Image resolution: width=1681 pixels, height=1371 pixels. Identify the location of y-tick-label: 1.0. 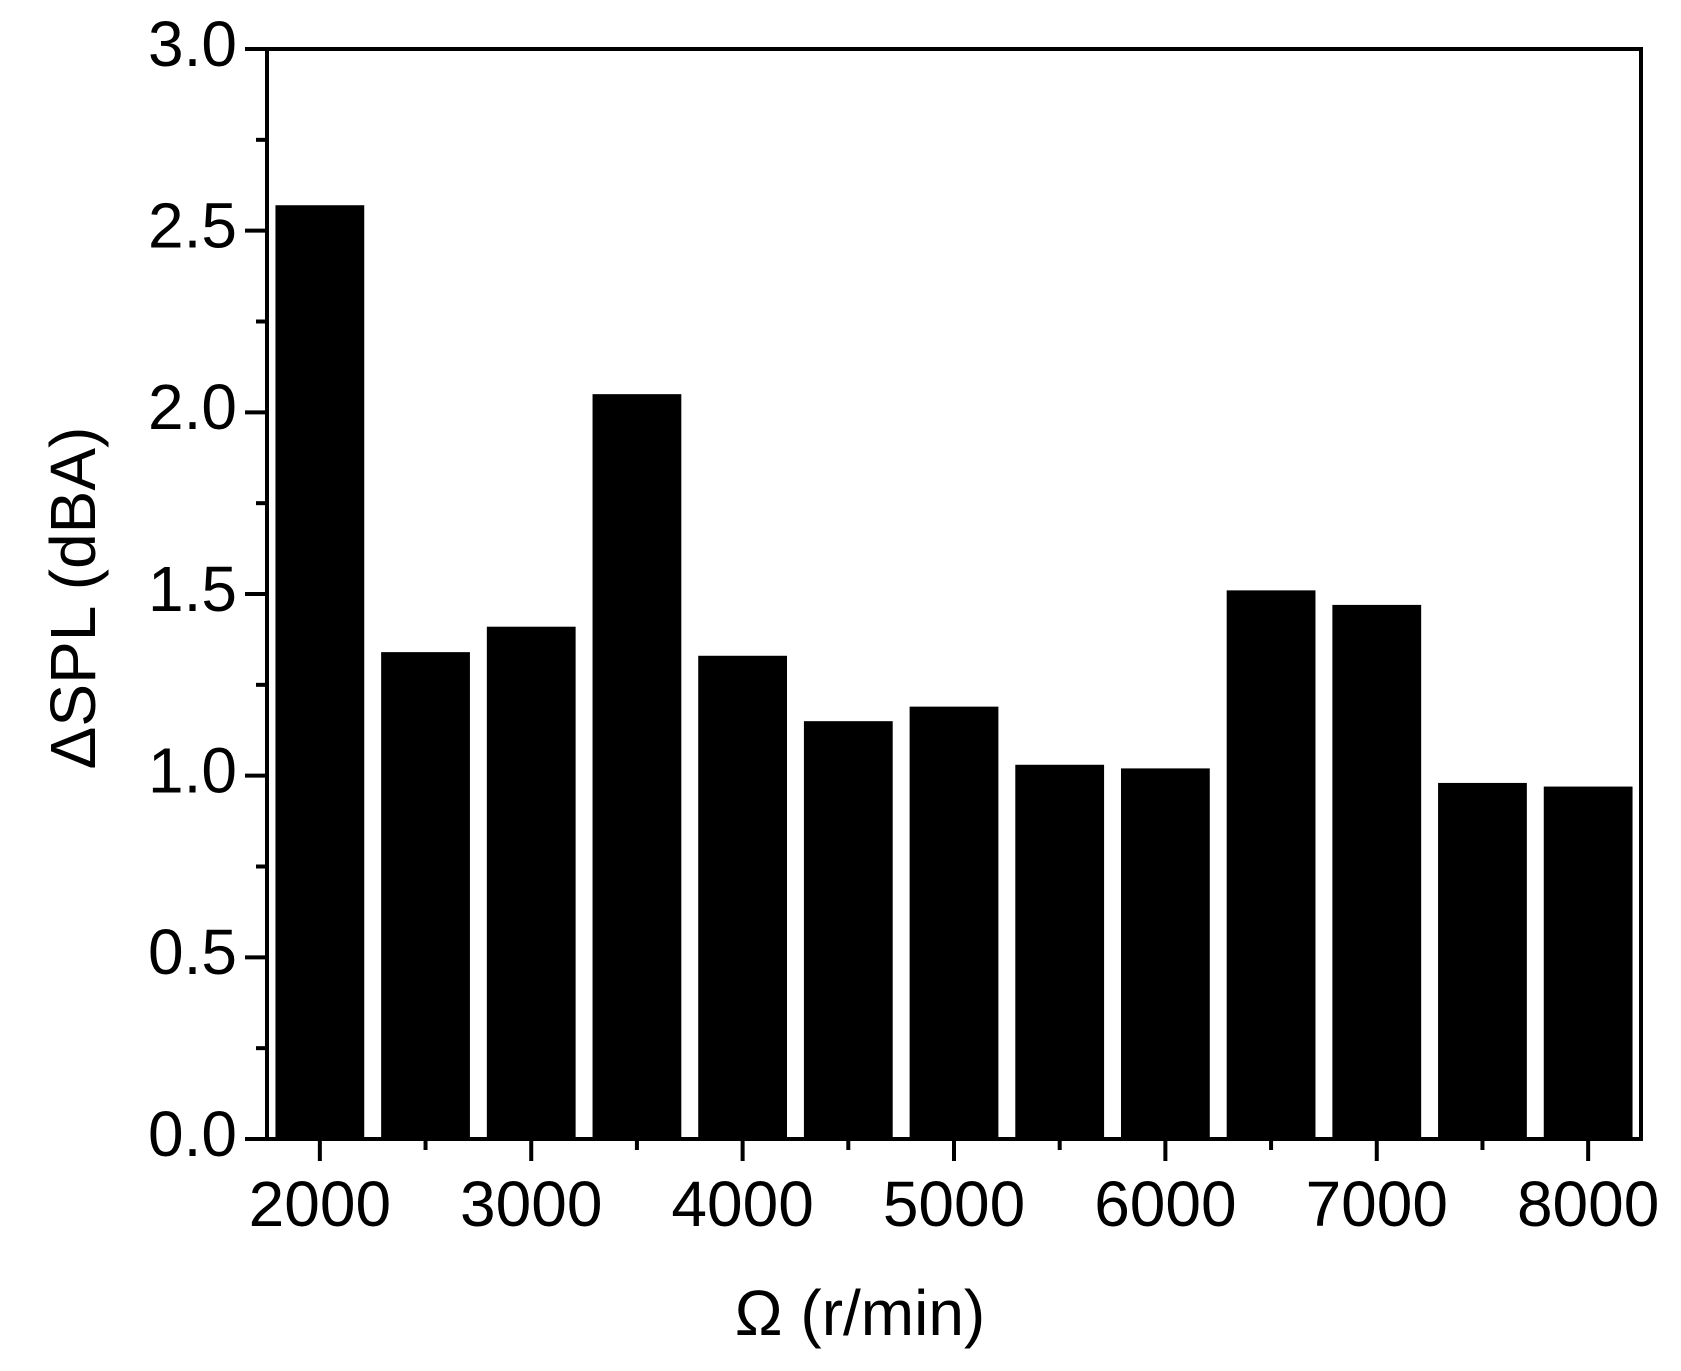
(192, 771).